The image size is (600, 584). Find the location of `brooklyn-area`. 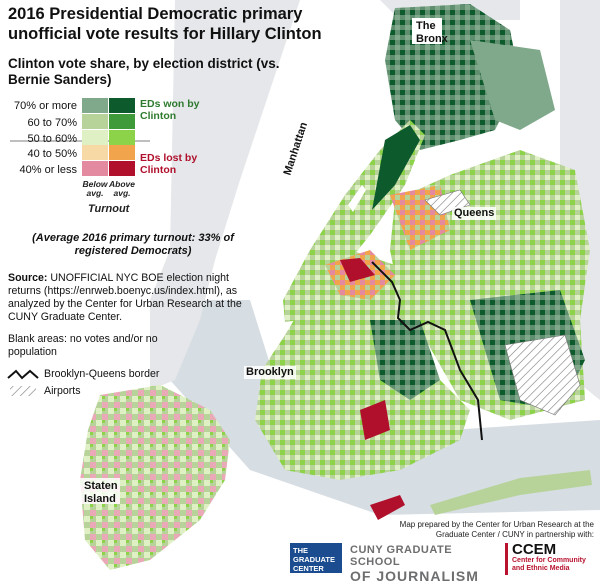

brooklyn-area is located at coordinates (362, 365).